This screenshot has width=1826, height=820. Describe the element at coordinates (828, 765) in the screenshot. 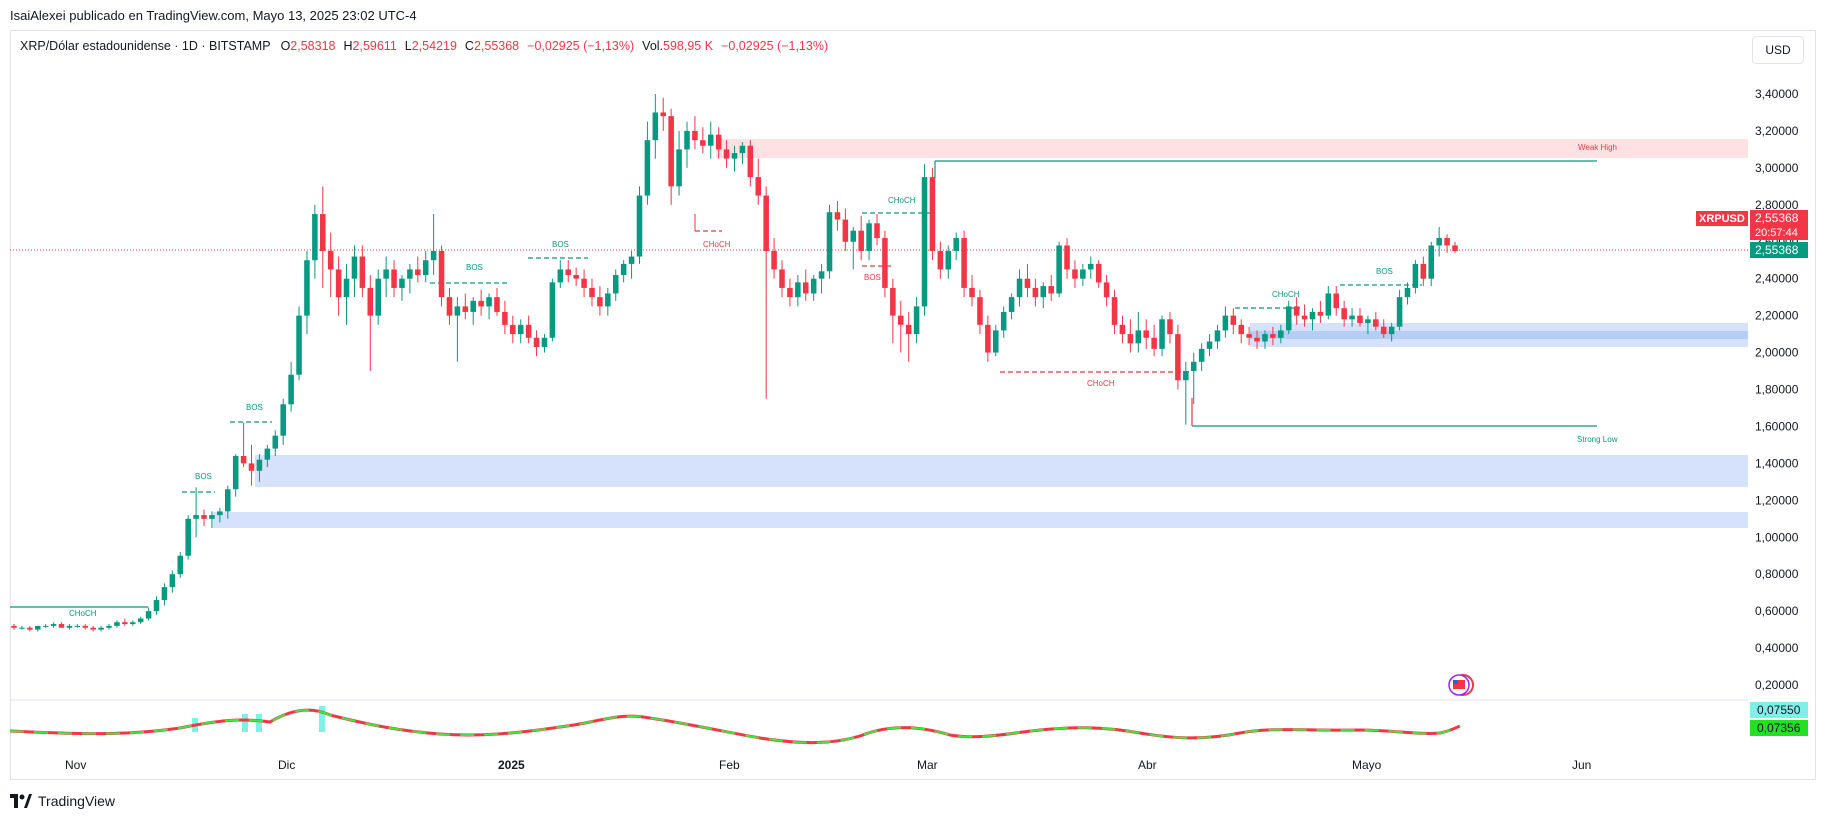

I see `time-axis: Nov Dic 2025 Feb Mar Abr Mayo Jun` at that location.